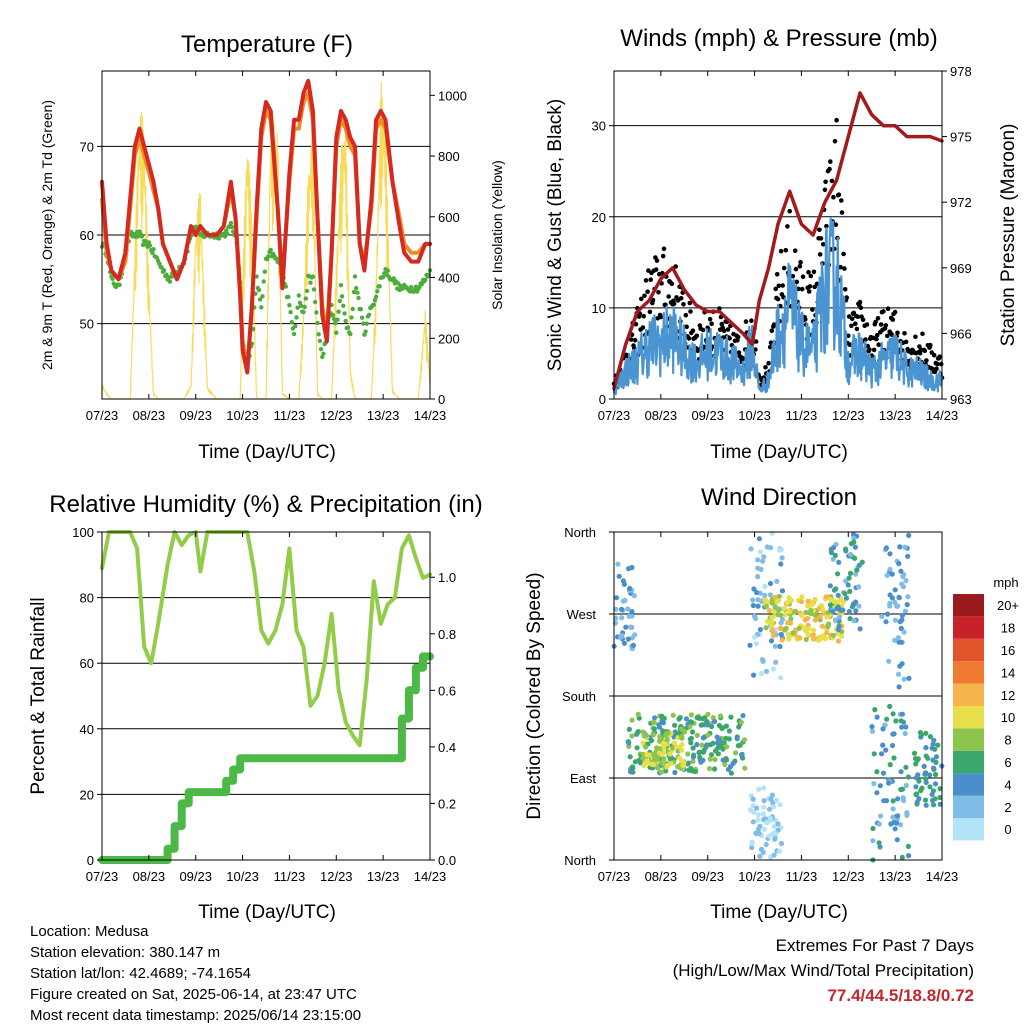  I want to click on y-right-tick-label: 1.0, so click(447, 577).